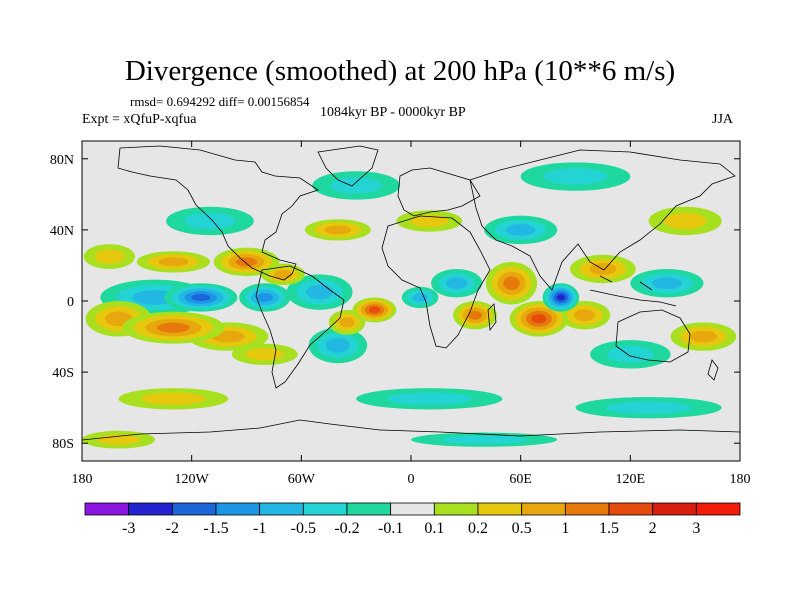  I want to click on coast-south-america, so click(300, 327).